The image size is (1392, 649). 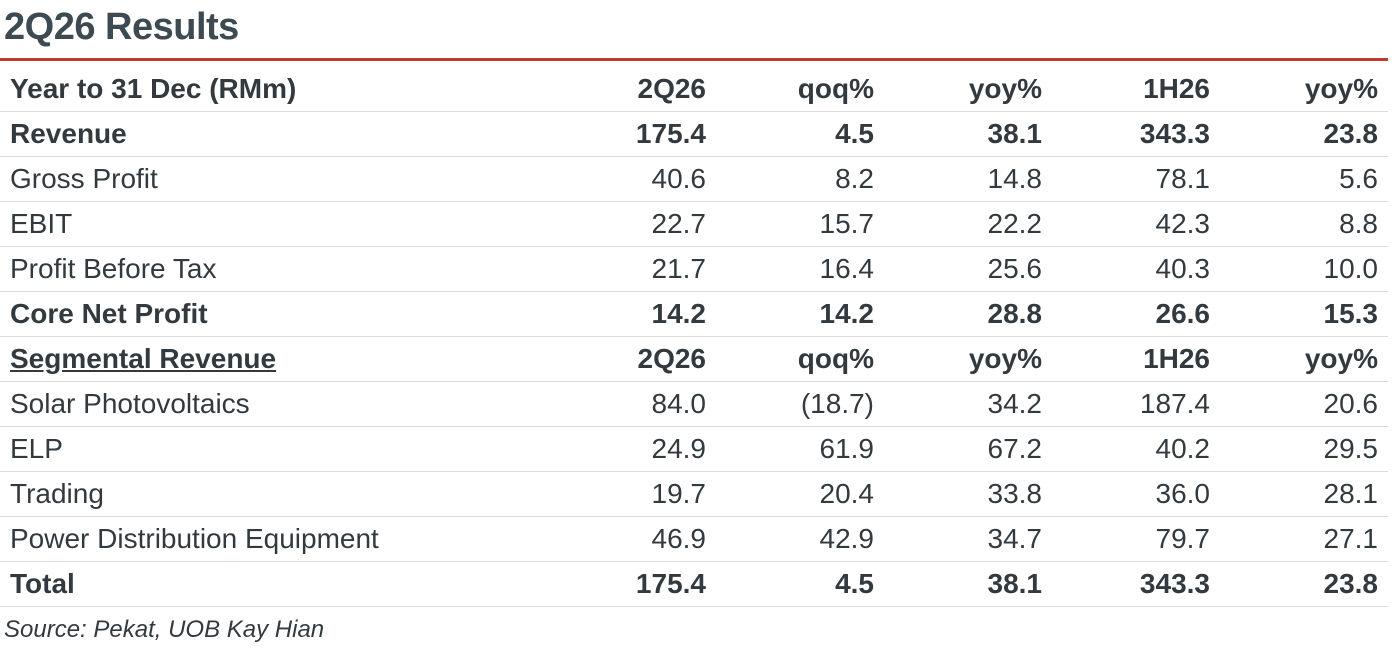 What do you see at coordinates (968, 359) in the screenshot?
I see `segment-header-col-yoy: yoy%` at bounding box center [968, 359].